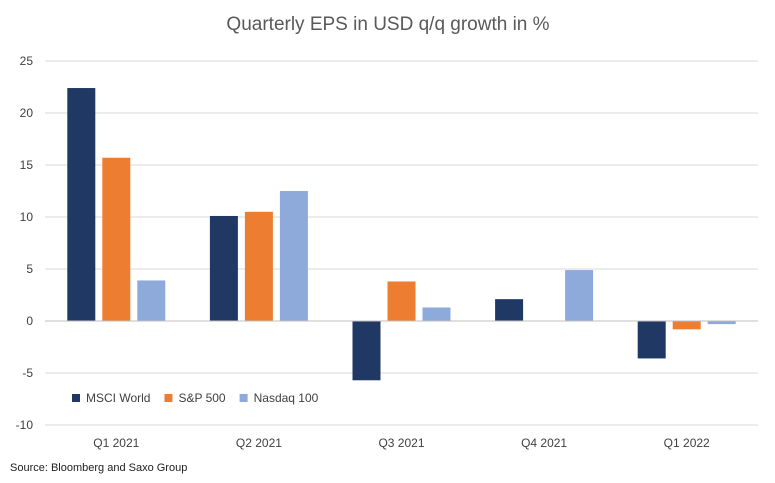 This screenshot has height=483, width=775. I want to click on x-tick-label: Q3 2021, so click(401, 443).